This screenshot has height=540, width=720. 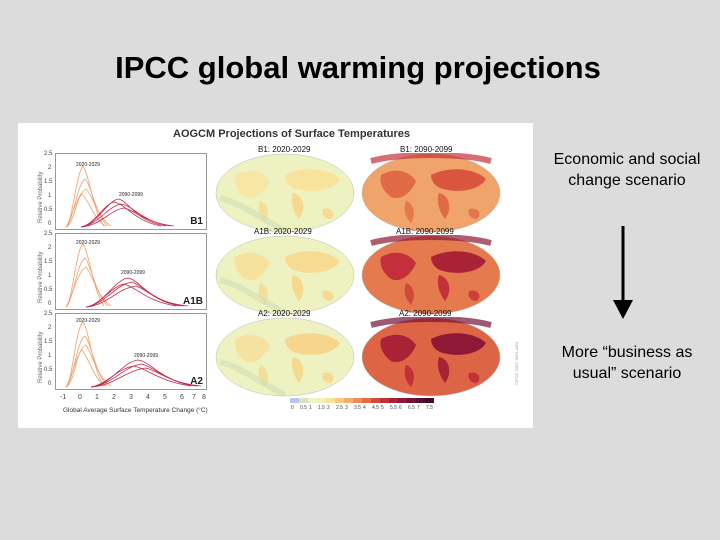 What do you see at coordinates (285, 193) in the screenshot?
I see `map-b1-early` at bounding box center [285, 193].